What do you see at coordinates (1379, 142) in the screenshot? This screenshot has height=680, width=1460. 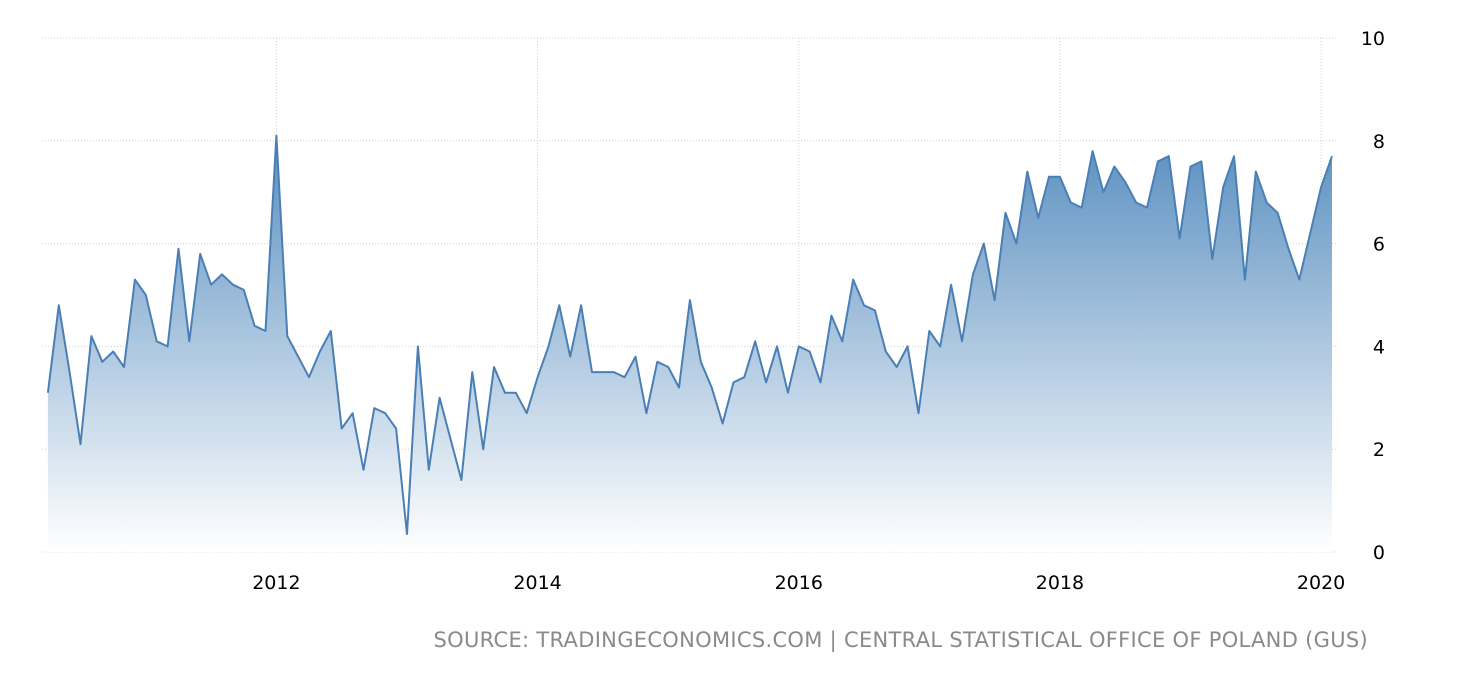 I see `y-tick-label: 8` at bounding box center [1379, 142].